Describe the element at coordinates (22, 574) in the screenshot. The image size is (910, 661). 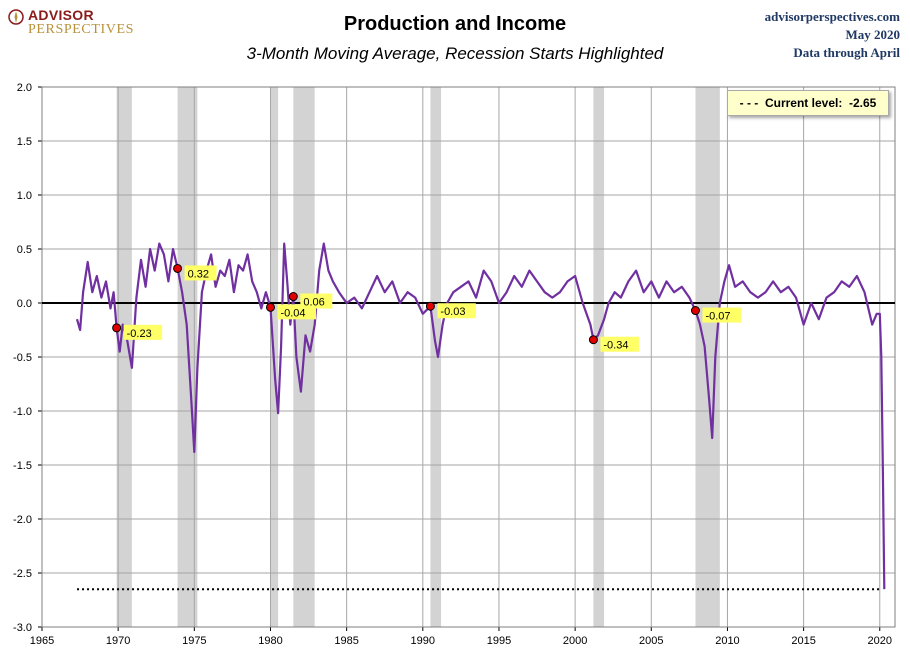
I see `y-tick-label: -2.5` at that location.